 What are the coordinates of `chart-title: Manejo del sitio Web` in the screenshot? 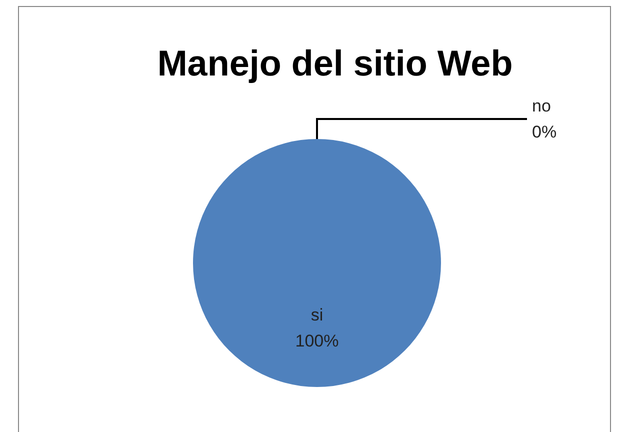 It's located at (335, 63).